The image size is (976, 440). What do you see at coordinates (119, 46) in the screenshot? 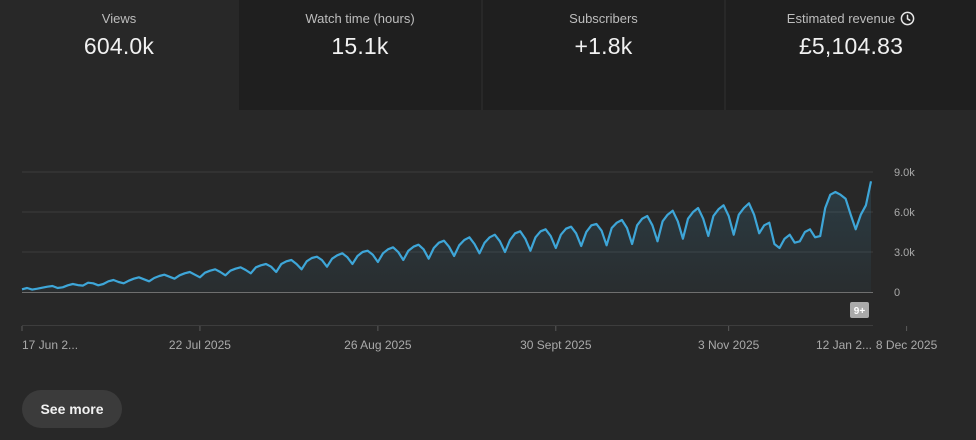
I see `metric-value: 604.0k` at bounding box center [119, 46].